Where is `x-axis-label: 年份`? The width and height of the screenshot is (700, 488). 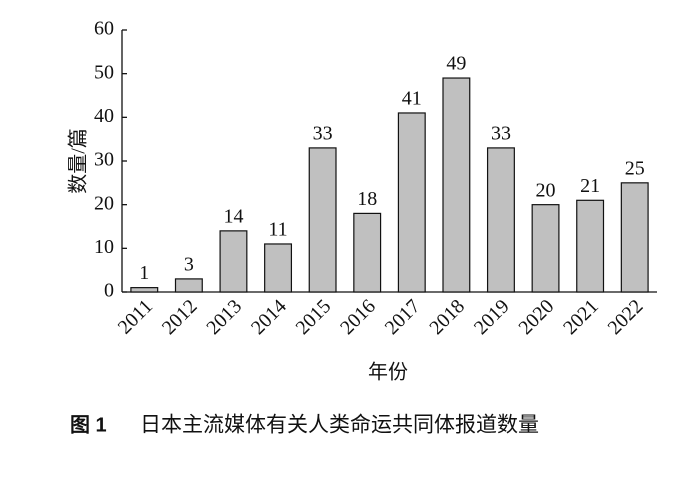 x-axis-label: 年份 is located at coordinates (388, 372).